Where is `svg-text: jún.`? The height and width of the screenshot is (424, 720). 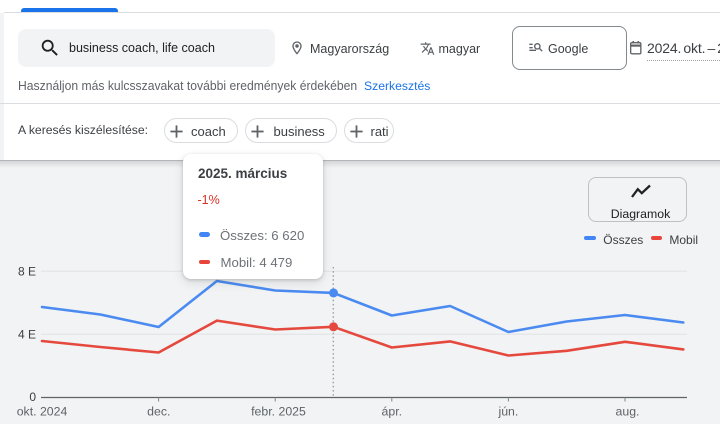 svg-text: jún. is located at coordinates (507, 412).